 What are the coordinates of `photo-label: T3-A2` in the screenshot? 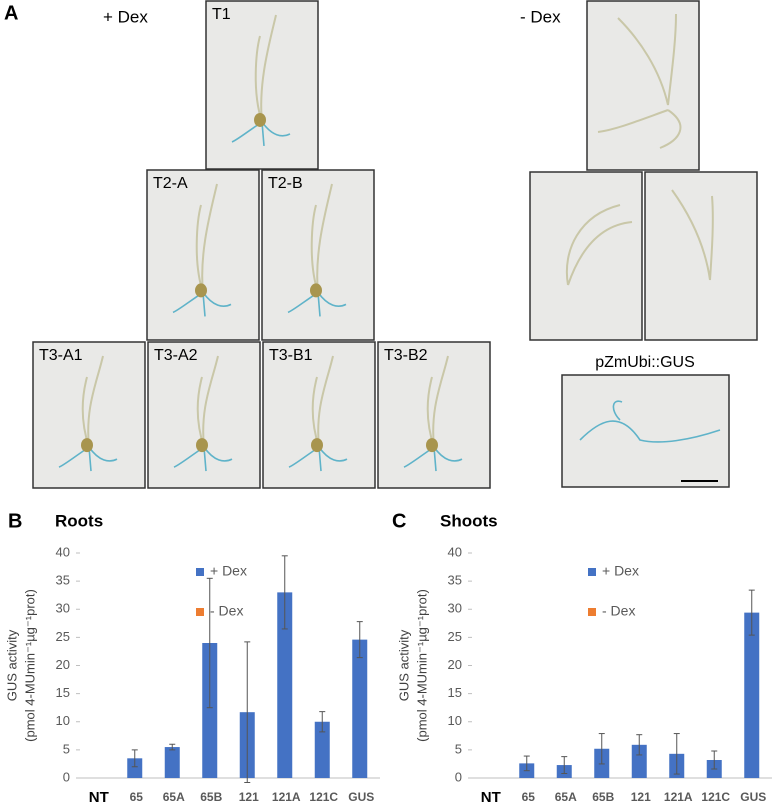 It's located at (176, 355).